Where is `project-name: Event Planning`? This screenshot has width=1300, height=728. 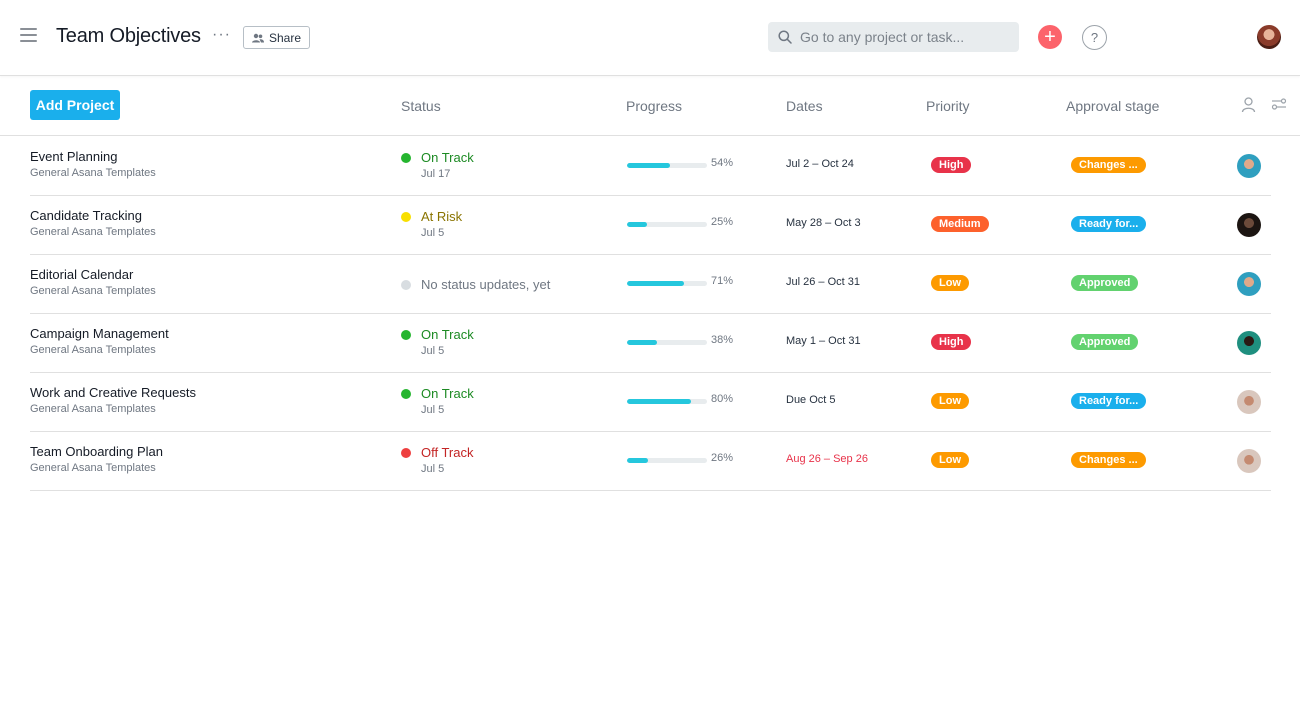
project-name: Event Planning is located at coordinates (74, 156).